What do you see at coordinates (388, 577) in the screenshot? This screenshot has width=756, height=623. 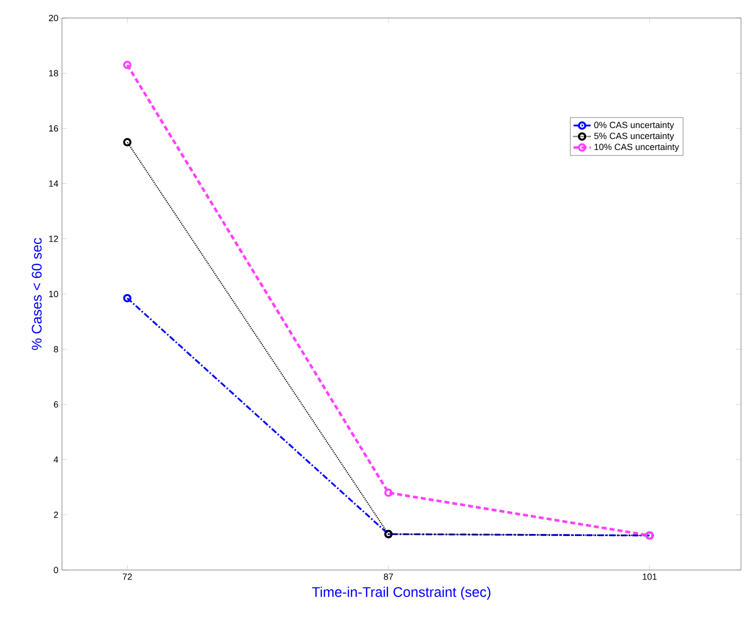 I see `x-tick-label: 87` at bounding box center [388, 577].